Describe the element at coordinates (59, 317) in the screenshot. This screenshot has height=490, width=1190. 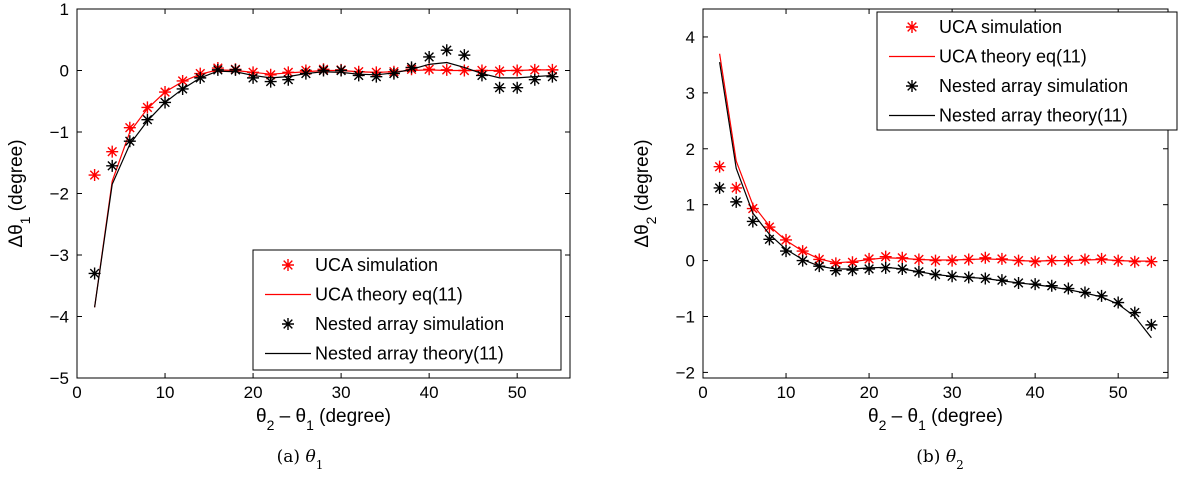
I see `y-tick-label: −4` at that location.